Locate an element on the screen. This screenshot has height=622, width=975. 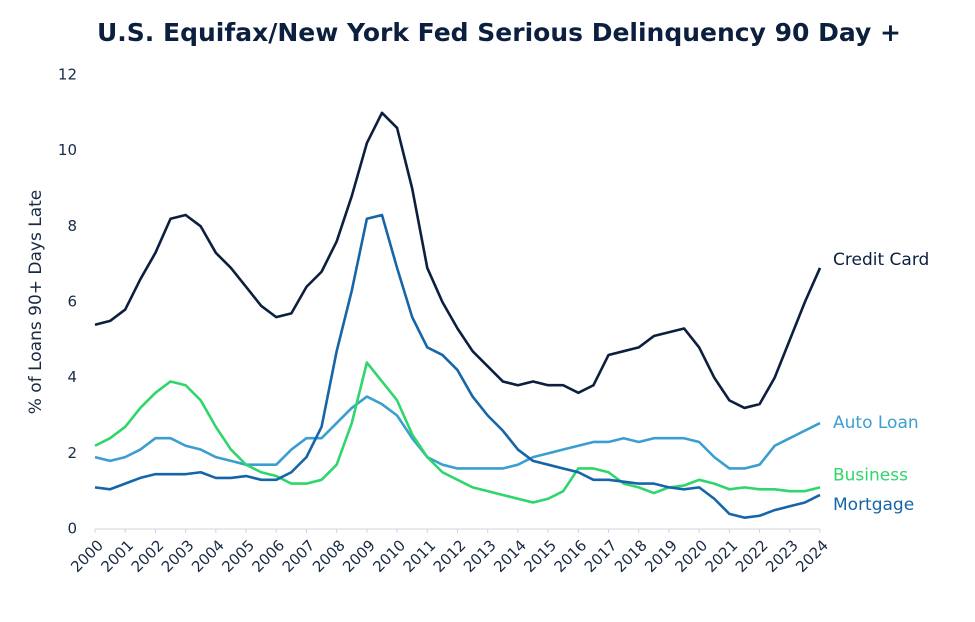
y-tick-label: 6 is located at coordinates (72, 302).